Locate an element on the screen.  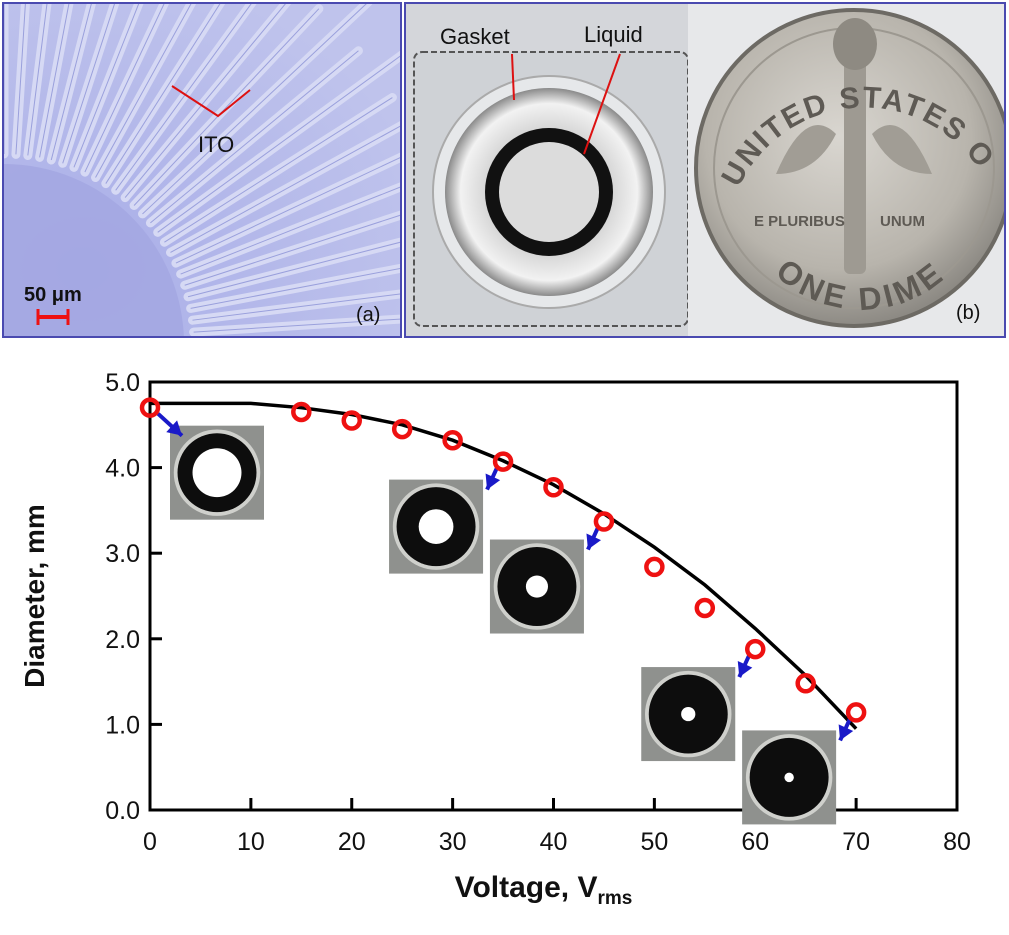
liquid-pointer-line is located at coordinates (602, 104).